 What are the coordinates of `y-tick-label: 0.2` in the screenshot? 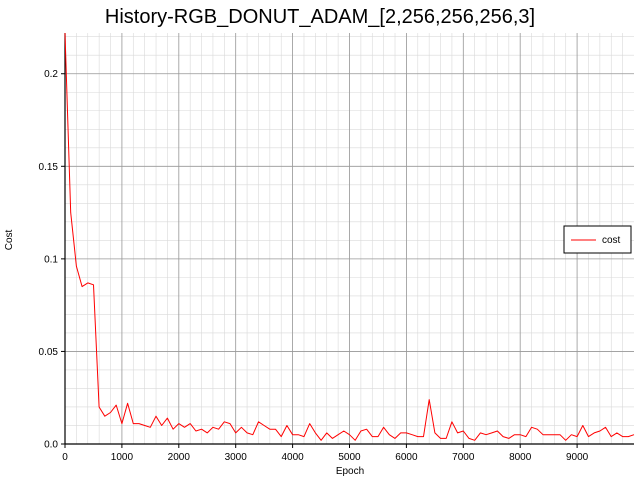 It's located at (51, 74).